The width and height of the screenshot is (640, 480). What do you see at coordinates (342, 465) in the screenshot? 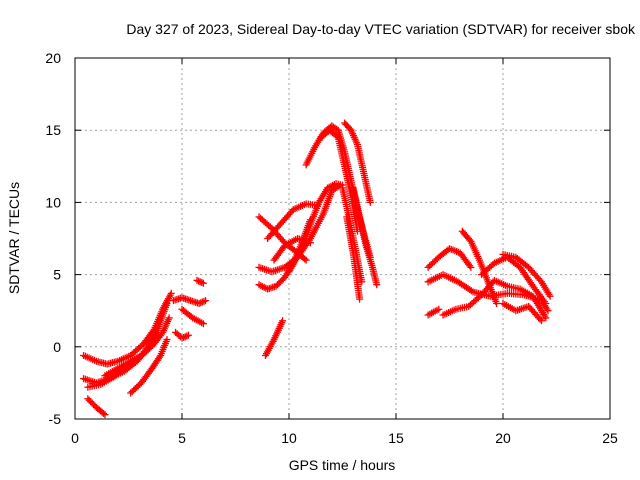
I see `x-axis-label: GPS time / hours` at bounding box center [342, 465].